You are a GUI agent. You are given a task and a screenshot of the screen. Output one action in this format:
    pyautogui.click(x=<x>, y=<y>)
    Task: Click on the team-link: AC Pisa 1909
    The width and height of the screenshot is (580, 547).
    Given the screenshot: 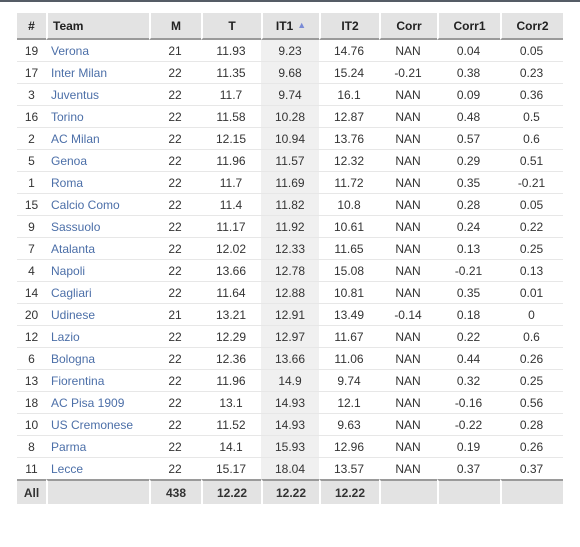 What is the action you would take?
    pyautogui.click(x=97, y=403)
    